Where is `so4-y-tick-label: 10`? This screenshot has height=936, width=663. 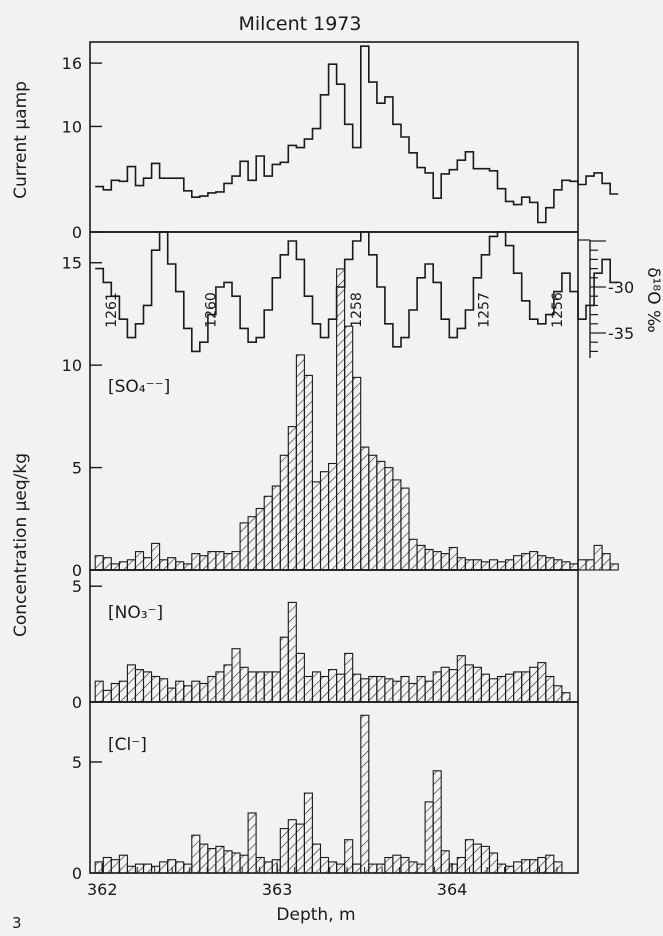 so4-y-tick-label: 10 is located at coordinates (72, 365).